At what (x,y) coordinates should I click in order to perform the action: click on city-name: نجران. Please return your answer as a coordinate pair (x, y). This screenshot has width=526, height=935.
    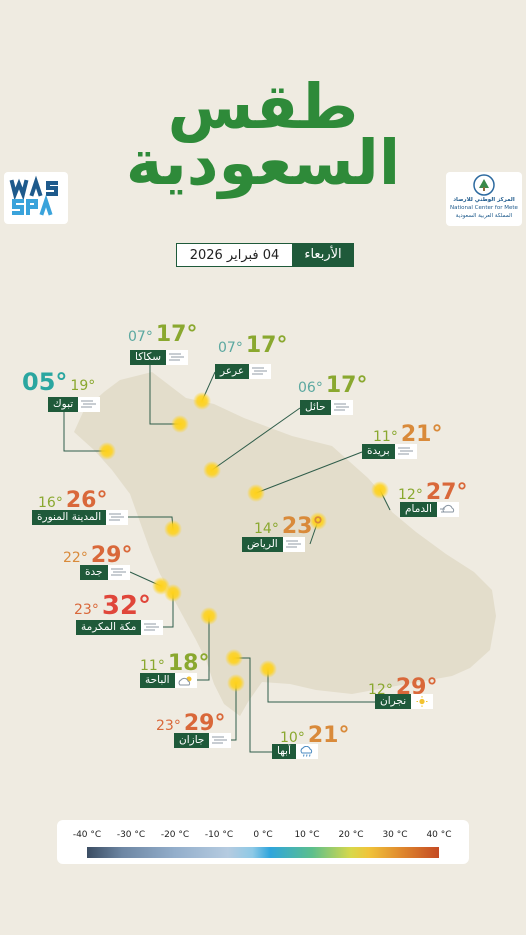
    Looking at the image, I should click on (393, 701).